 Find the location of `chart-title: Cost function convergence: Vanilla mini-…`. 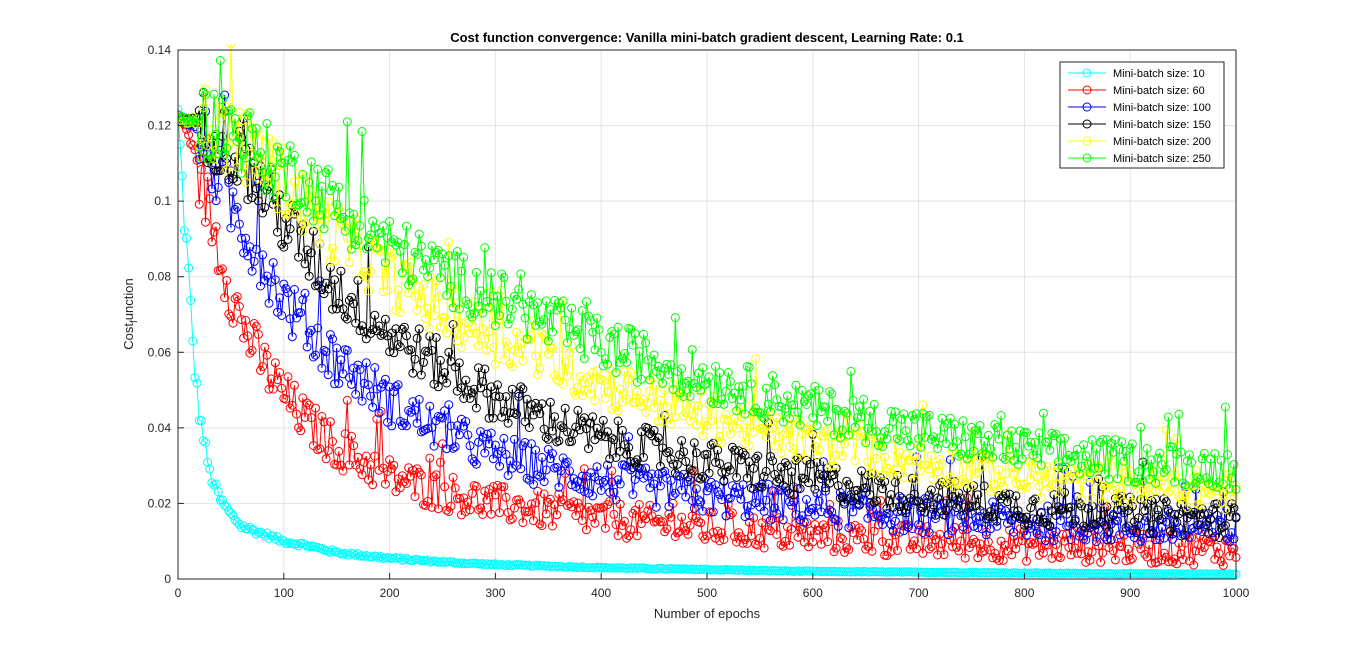

chart-title: Cost function convergence: Vanilla mini-… is located at coordinates (707, 37).